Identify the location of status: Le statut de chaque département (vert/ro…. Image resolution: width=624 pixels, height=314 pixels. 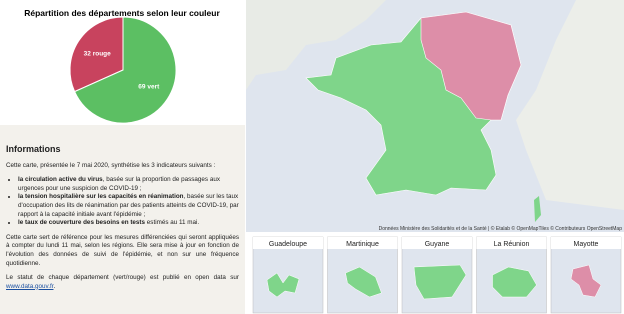
(122, 282).